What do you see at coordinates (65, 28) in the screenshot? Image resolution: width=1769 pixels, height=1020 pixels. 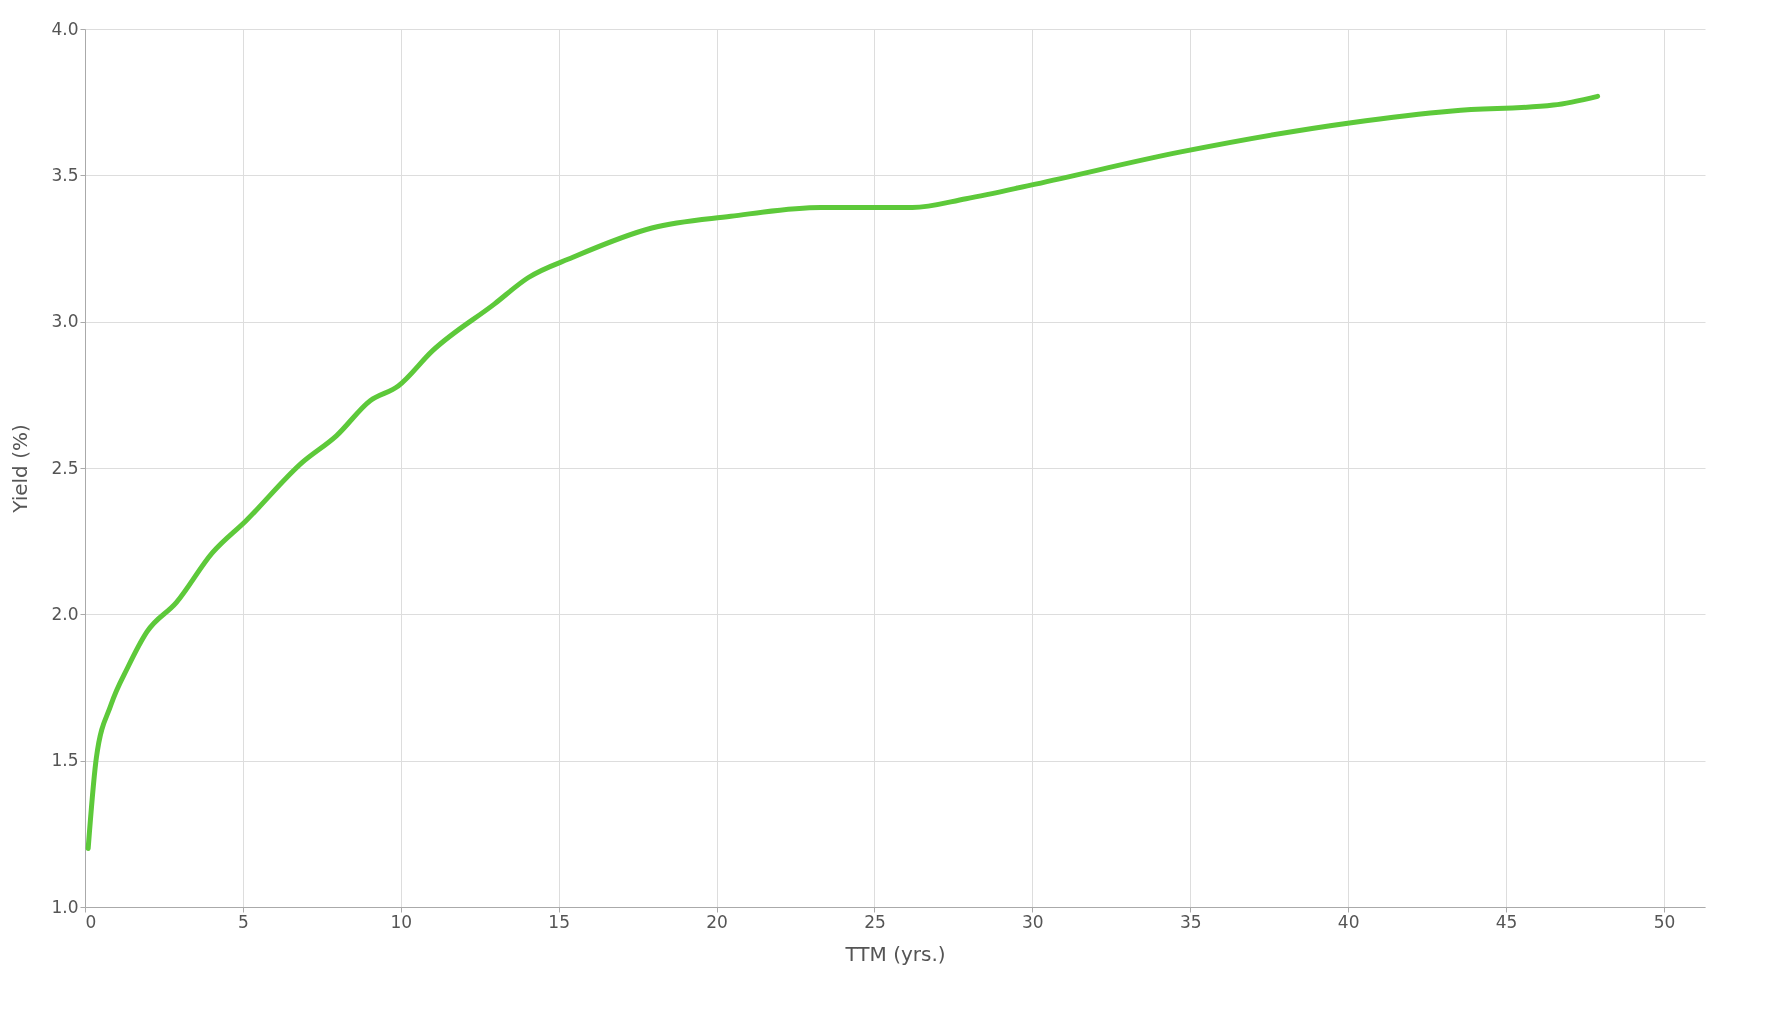 I see `y-tick-label: 4.0` at bounding box center [65, 28].